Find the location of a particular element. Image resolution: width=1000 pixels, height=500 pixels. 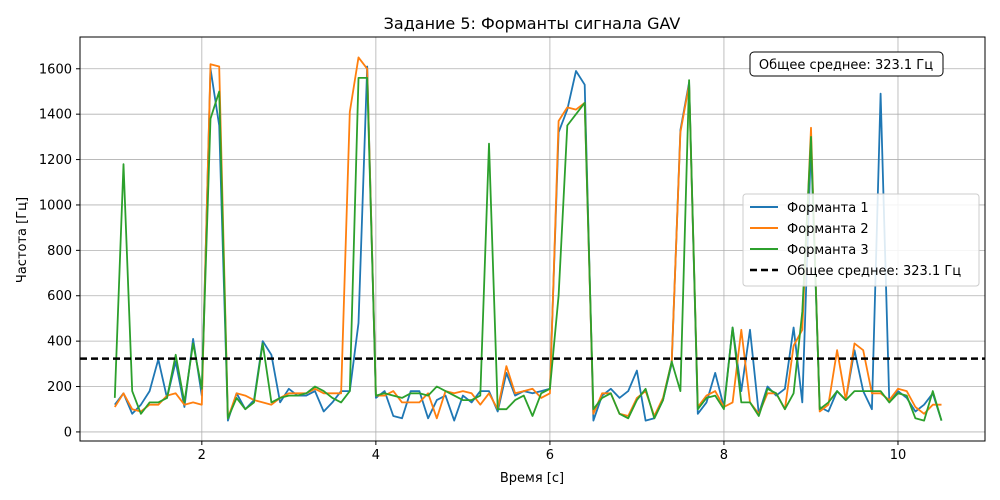

y-tick-label: 600 is located at coordinates (59, 296).